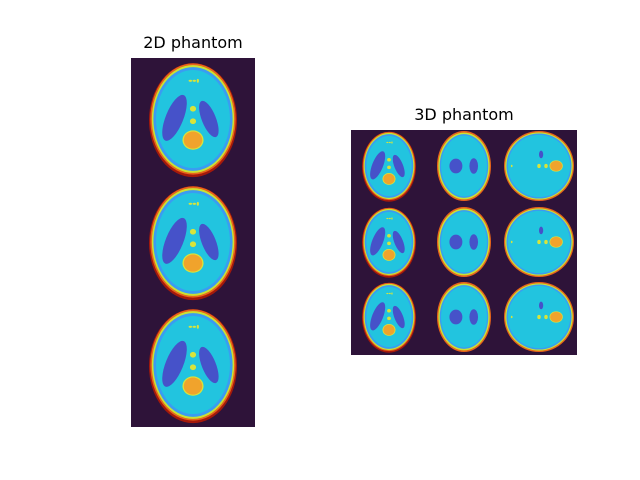  What do you see at coordinates (193, 42) in the screenshot?
I see `panel-title-2d: 2D phantom` at bounding box center [193, 42].